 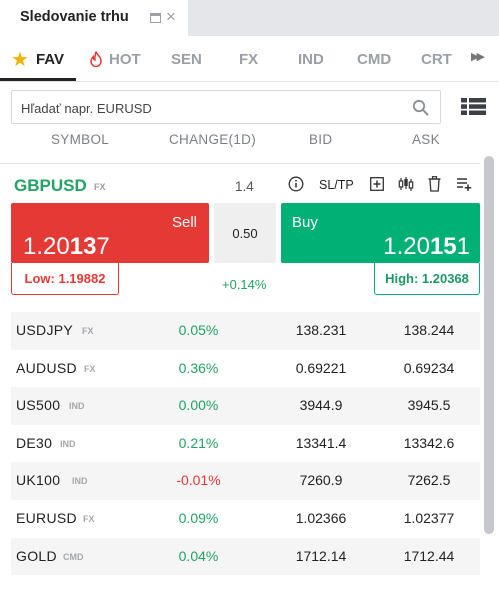 I want to click on tab-sen: SEN, so click(x=186, y=59).